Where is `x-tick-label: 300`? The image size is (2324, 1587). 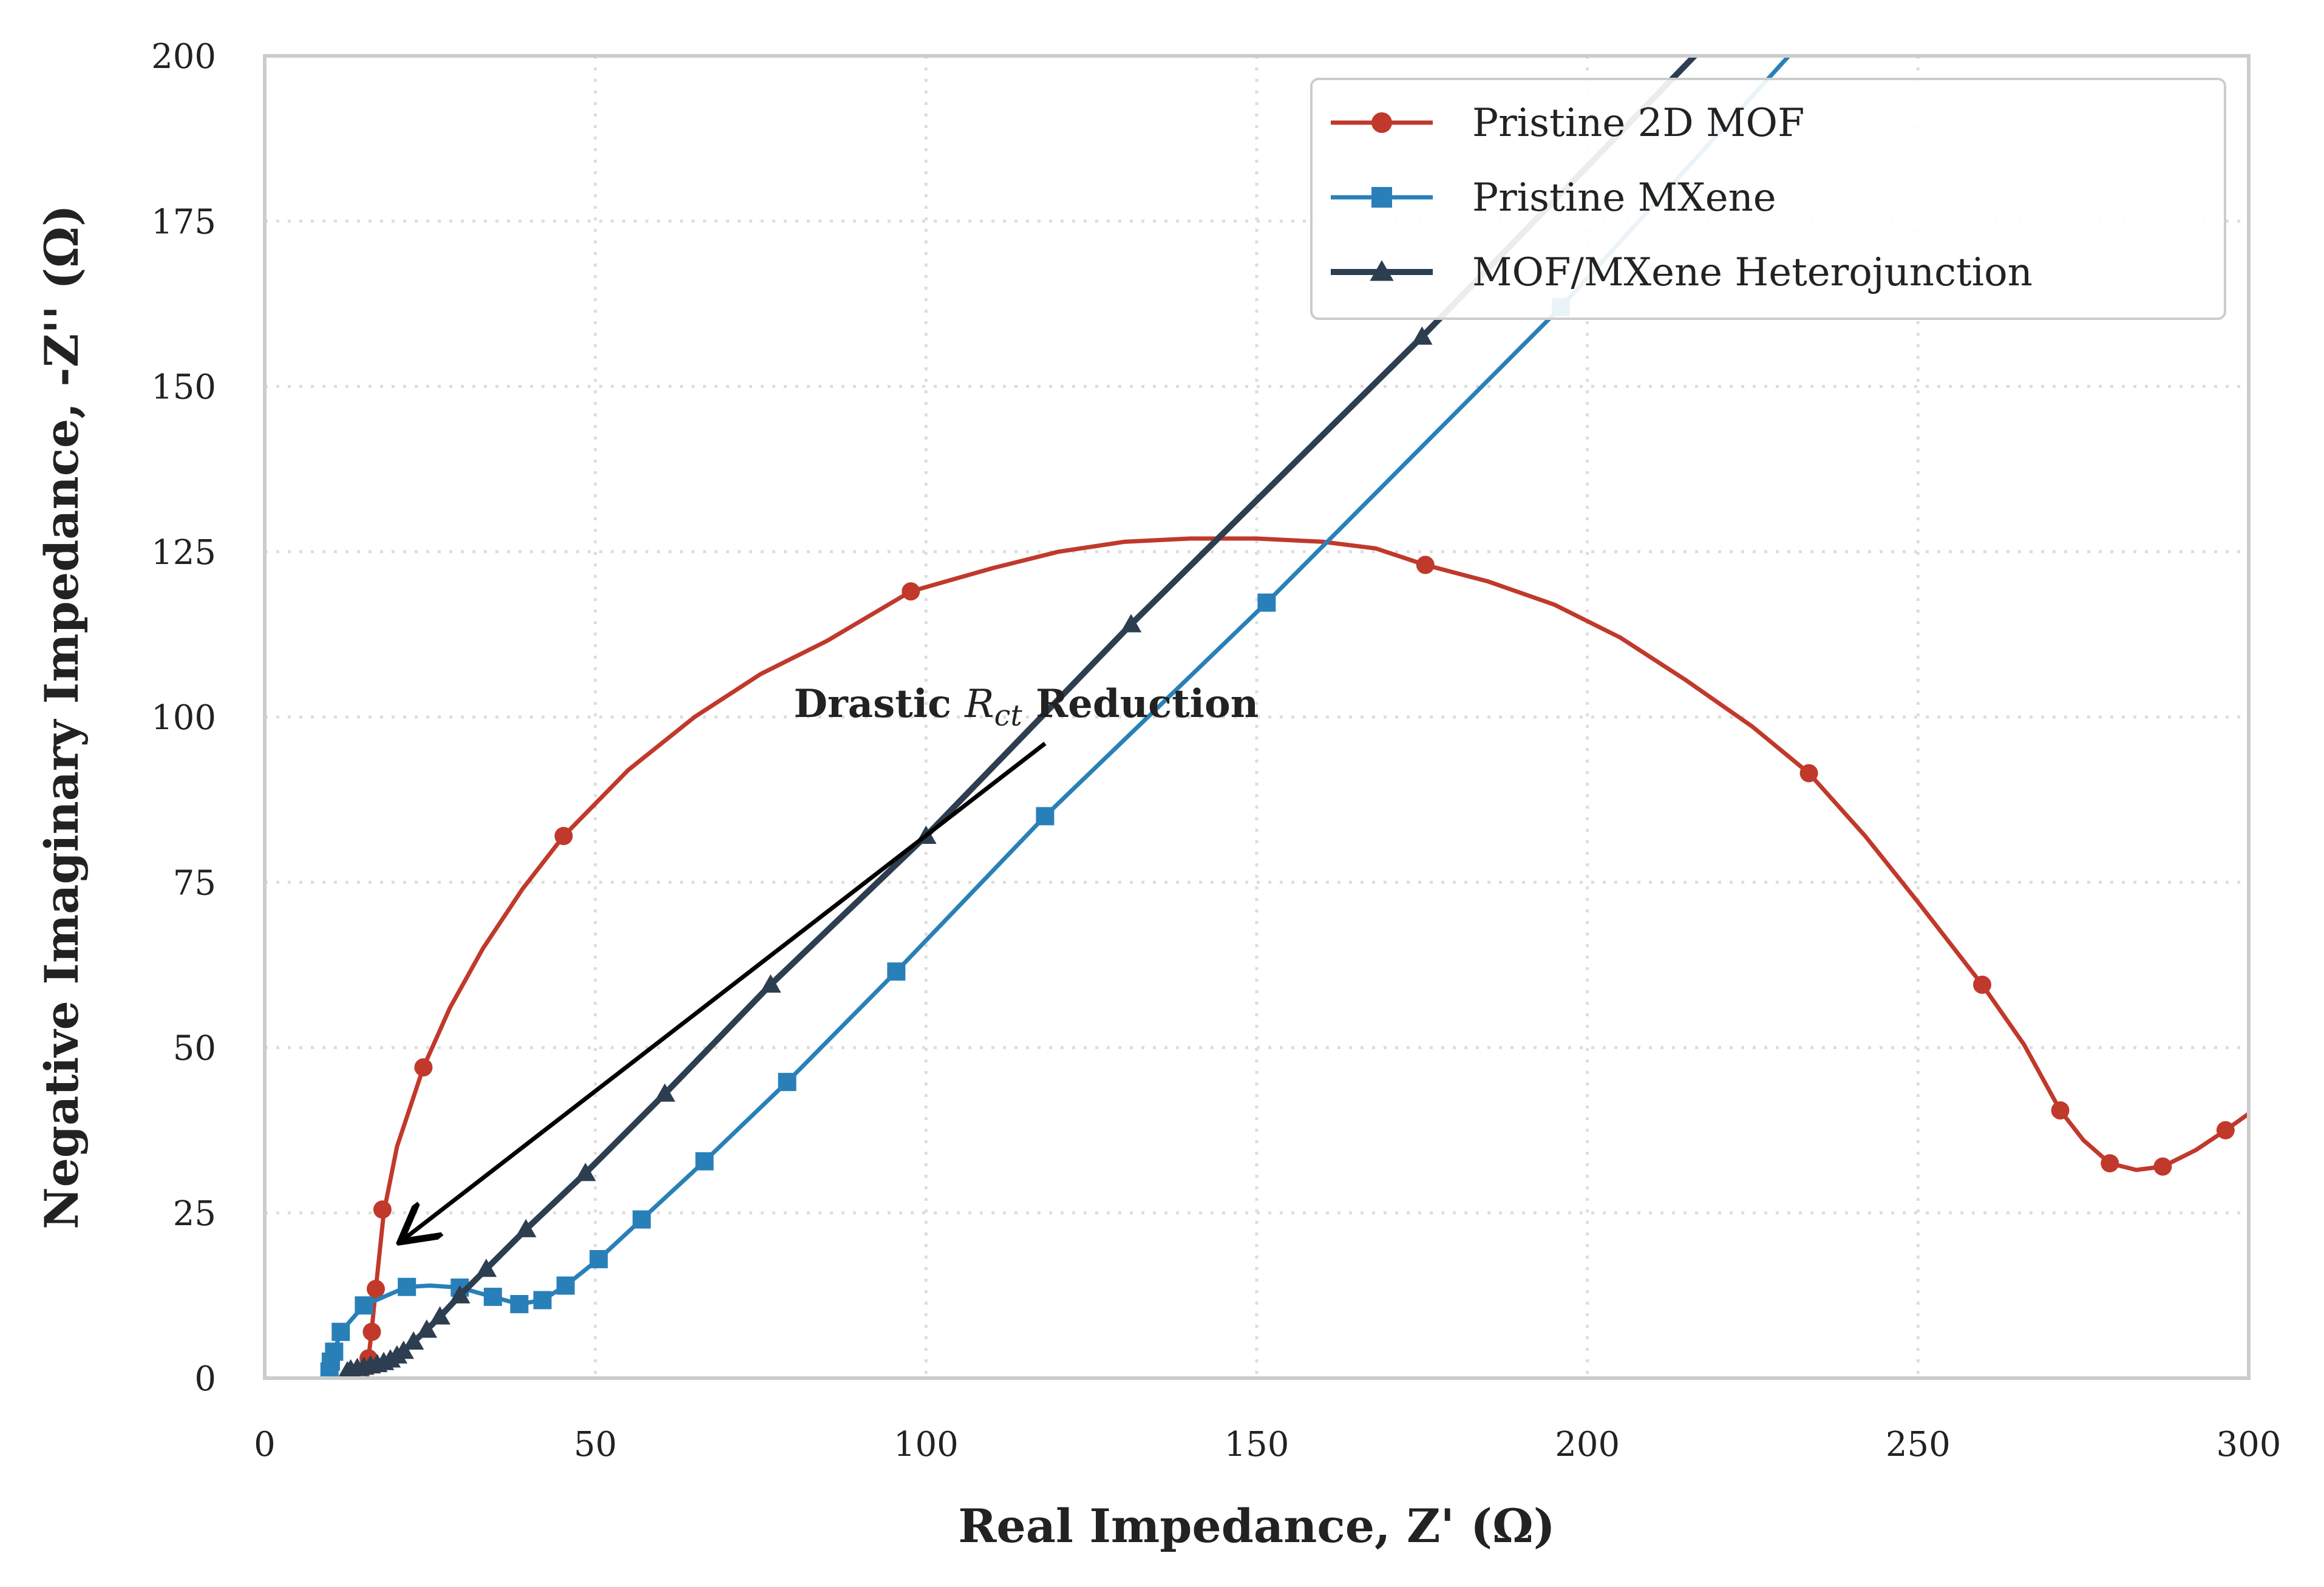 x-tick-label: 300 is located at coordinates (2249, 1445).